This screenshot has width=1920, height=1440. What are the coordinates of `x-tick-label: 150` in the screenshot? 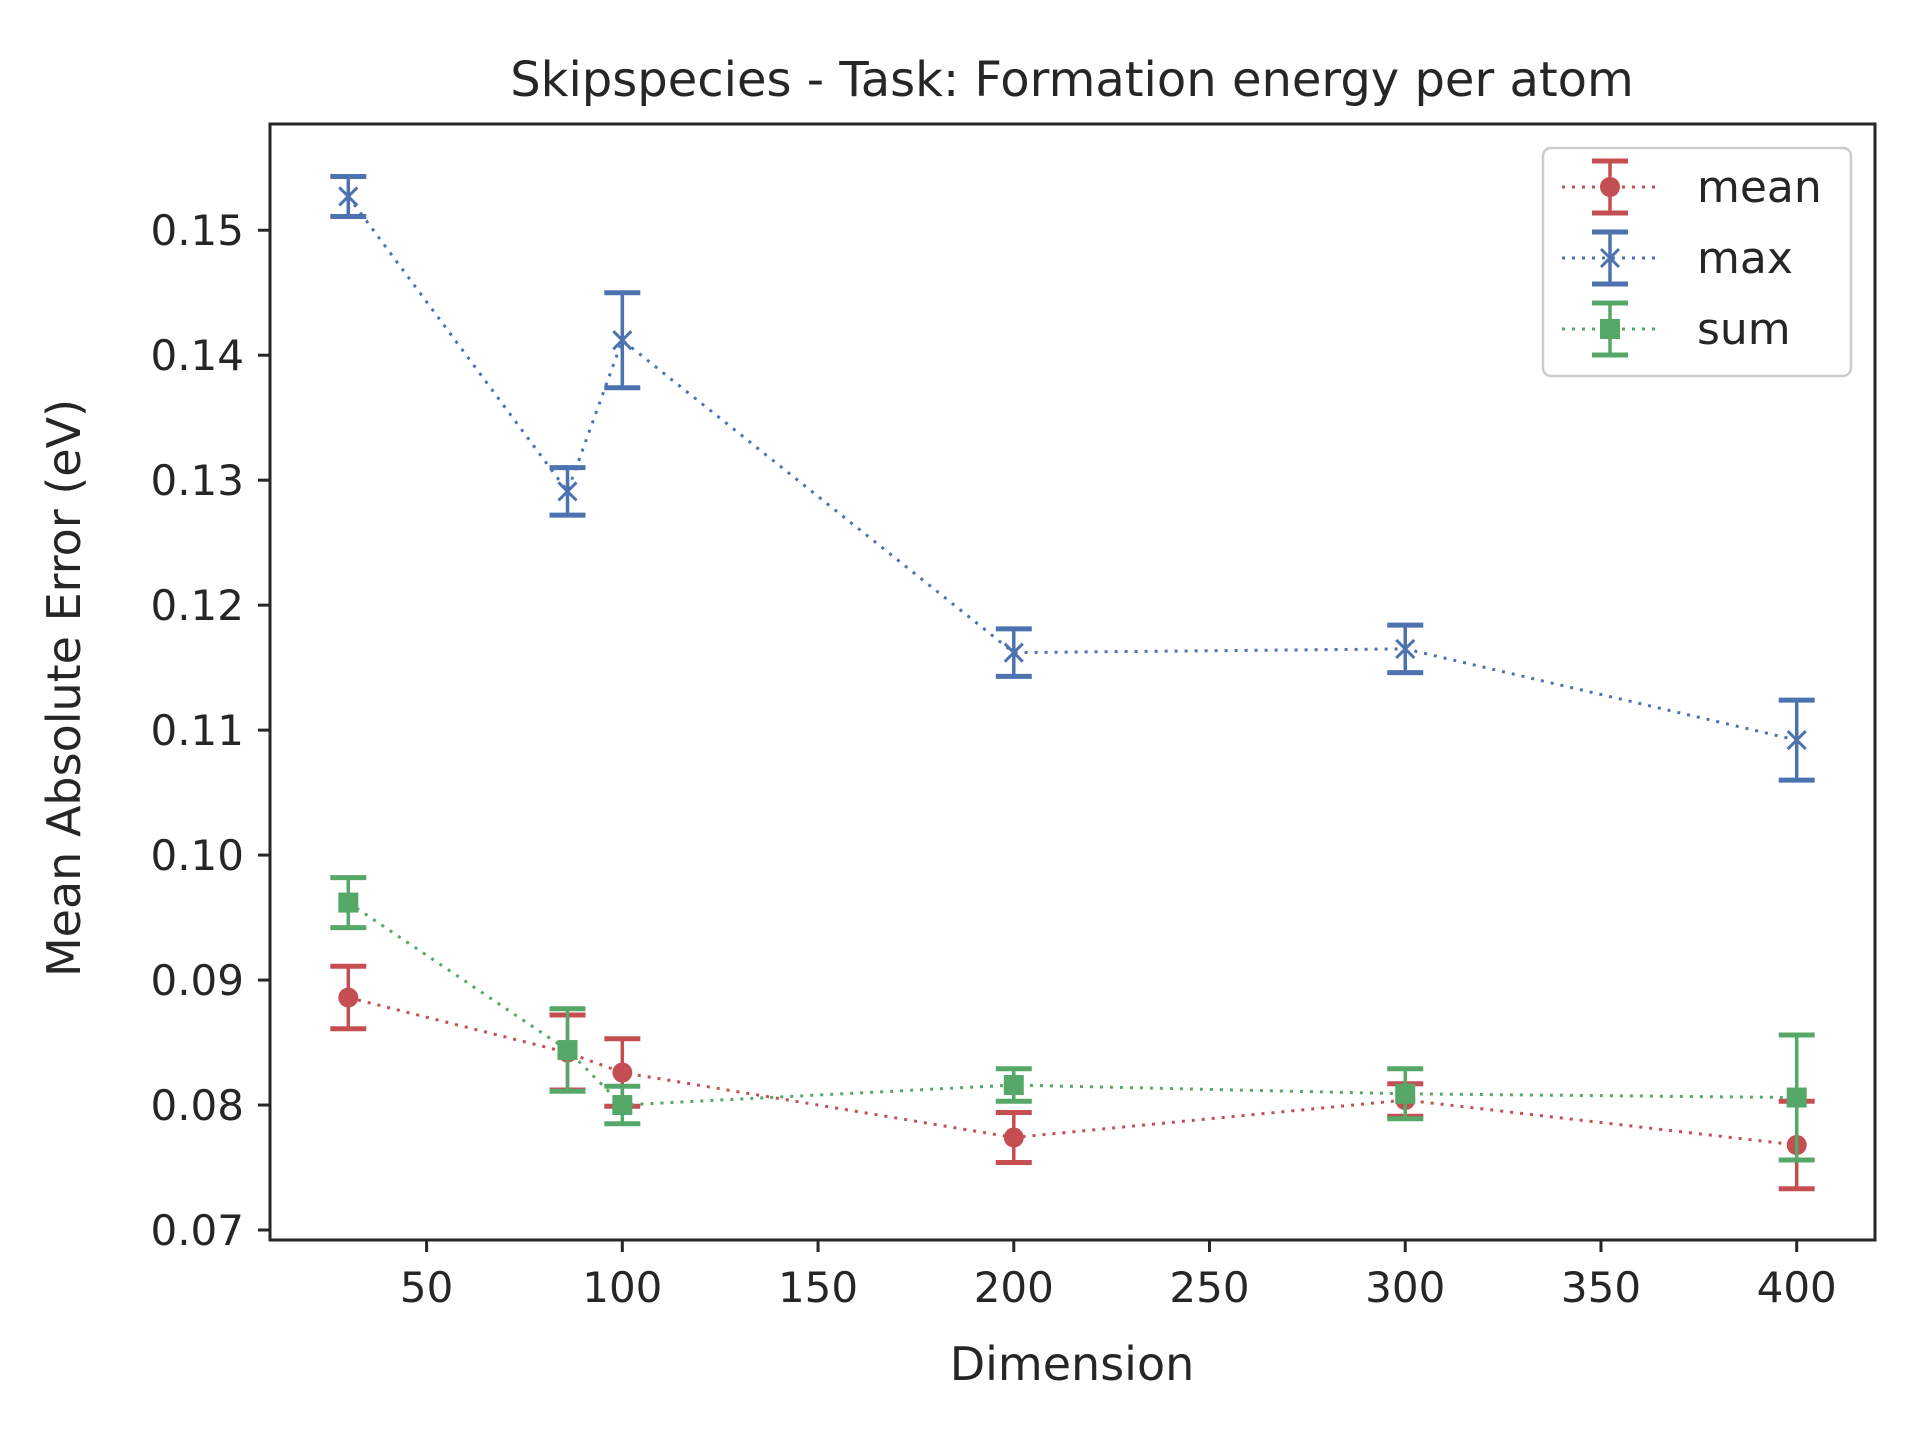 It's located at (818, 1287).